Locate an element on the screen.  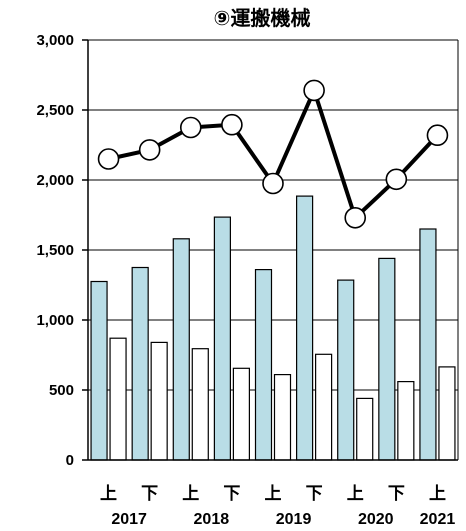
y-tick-label: 1,500 is located at coordinates (55, 250).